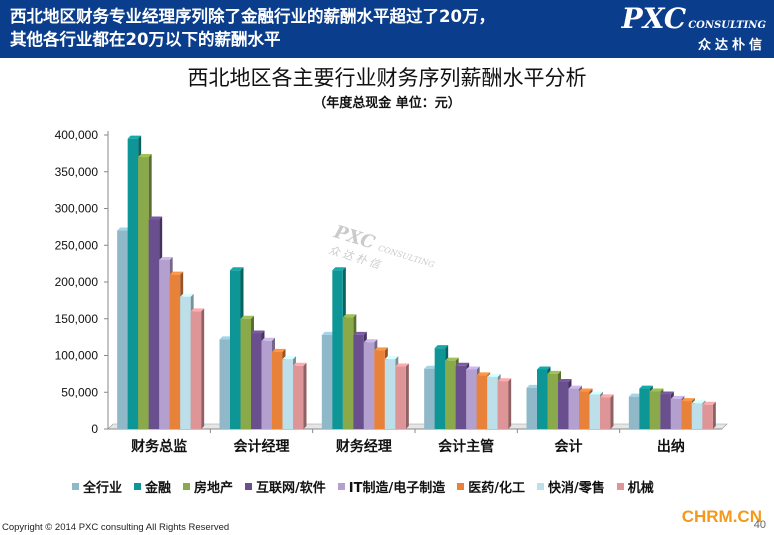  Describe the element at coordinates (94, 429) in the screenshot. I see `y-tick-label: 0` at that location.